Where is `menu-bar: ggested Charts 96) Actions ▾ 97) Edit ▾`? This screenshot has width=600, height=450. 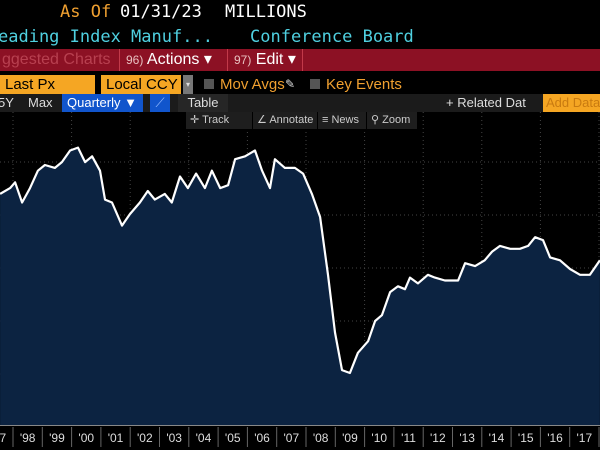
menu-bar: ggested Charts 96) Actions ▾ 97) Edit ▾ is located at coordinates (300, 60).